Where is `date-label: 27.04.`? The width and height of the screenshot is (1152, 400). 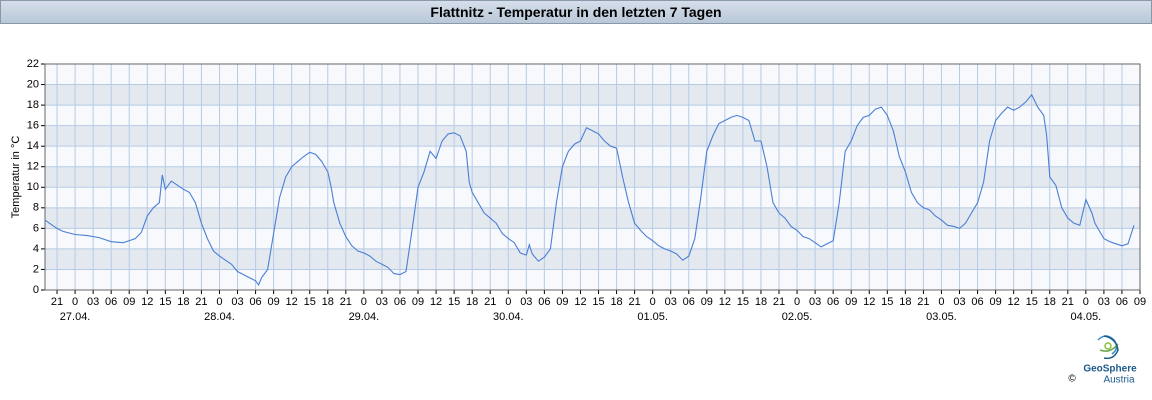
date-label: 27.04. is located at coordinates (75, 317).